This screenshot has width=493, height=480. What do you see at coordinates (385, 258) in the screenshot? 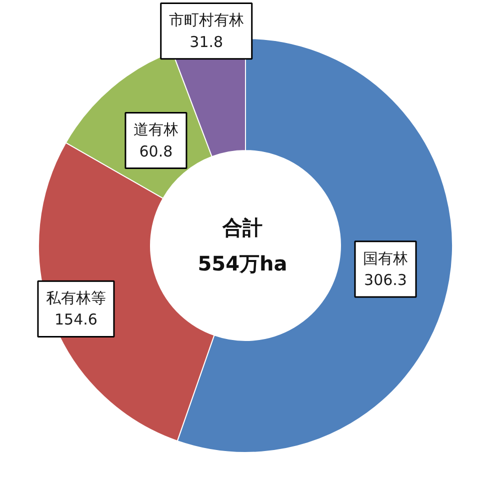
I see `slice-label: 国有林` at bounding box center [385, 258].